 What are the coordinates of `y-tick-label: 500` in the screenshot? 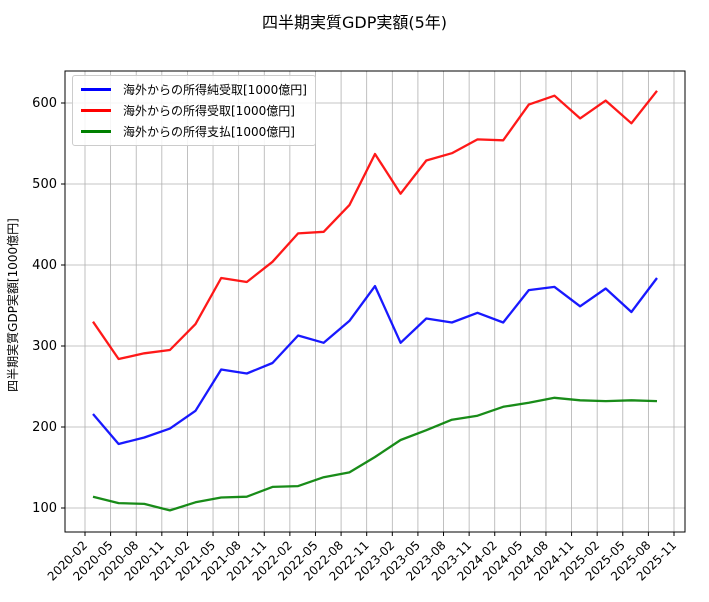 It's located at (44, 184).